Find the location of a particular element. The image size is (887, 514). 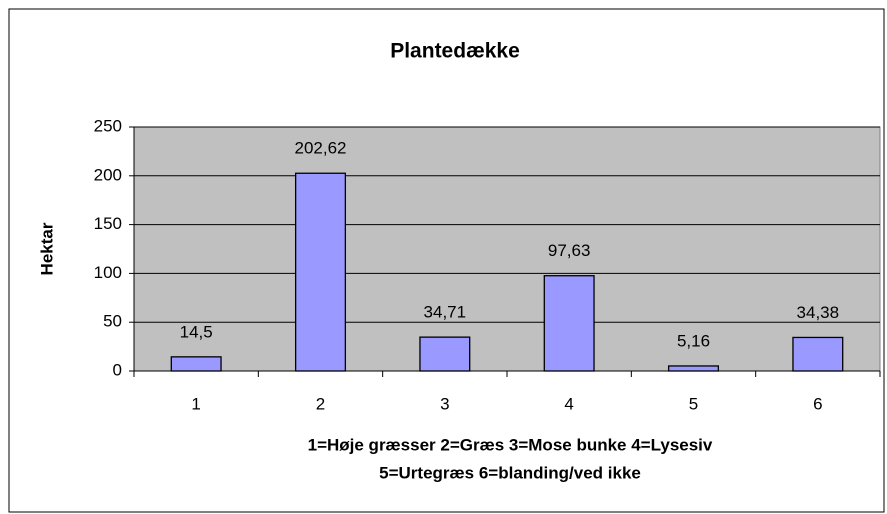

data-label: 202,62 is located at coordinates (321, 148).